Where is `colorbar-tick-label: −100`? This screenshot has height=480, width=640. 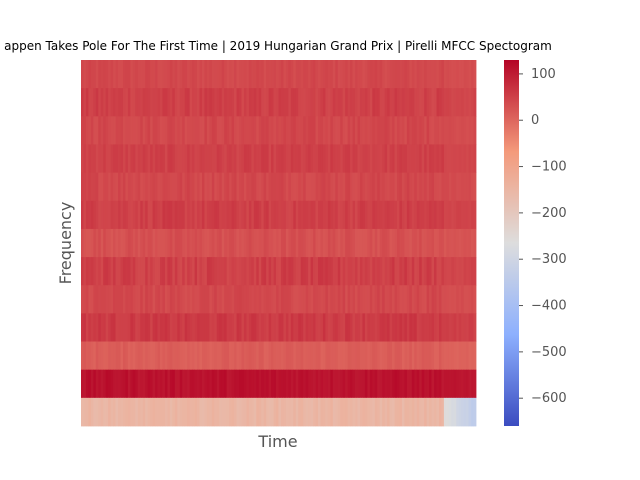
colorbar-tick-label: −100 is located at coordinates (549, 167).